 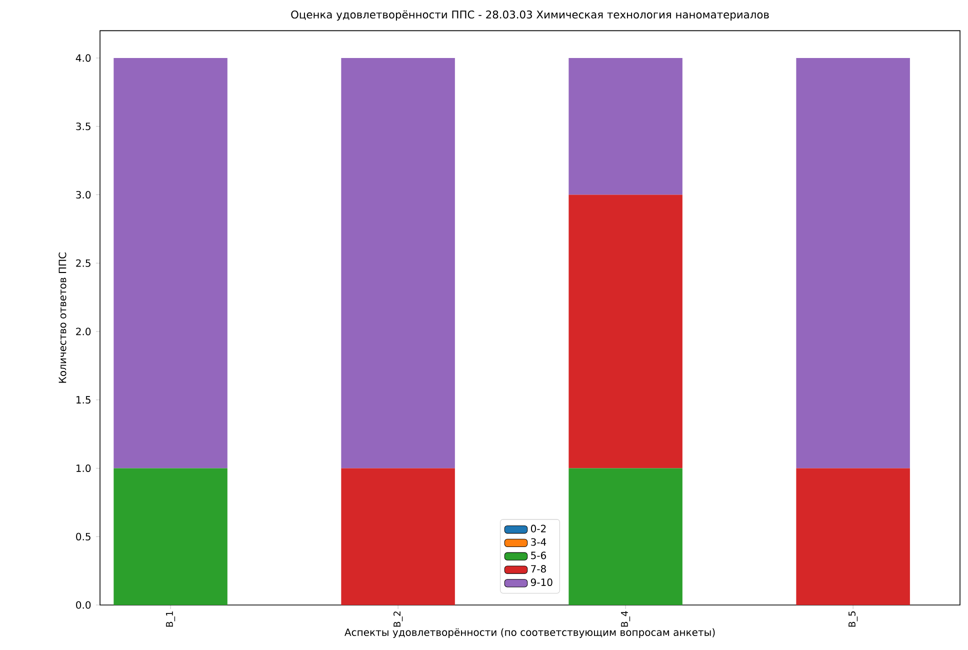 What do you see at coordinates (853, 619) in the screenshot?
I see `x-tick-label: В_5` at bounding box center [853, 619].